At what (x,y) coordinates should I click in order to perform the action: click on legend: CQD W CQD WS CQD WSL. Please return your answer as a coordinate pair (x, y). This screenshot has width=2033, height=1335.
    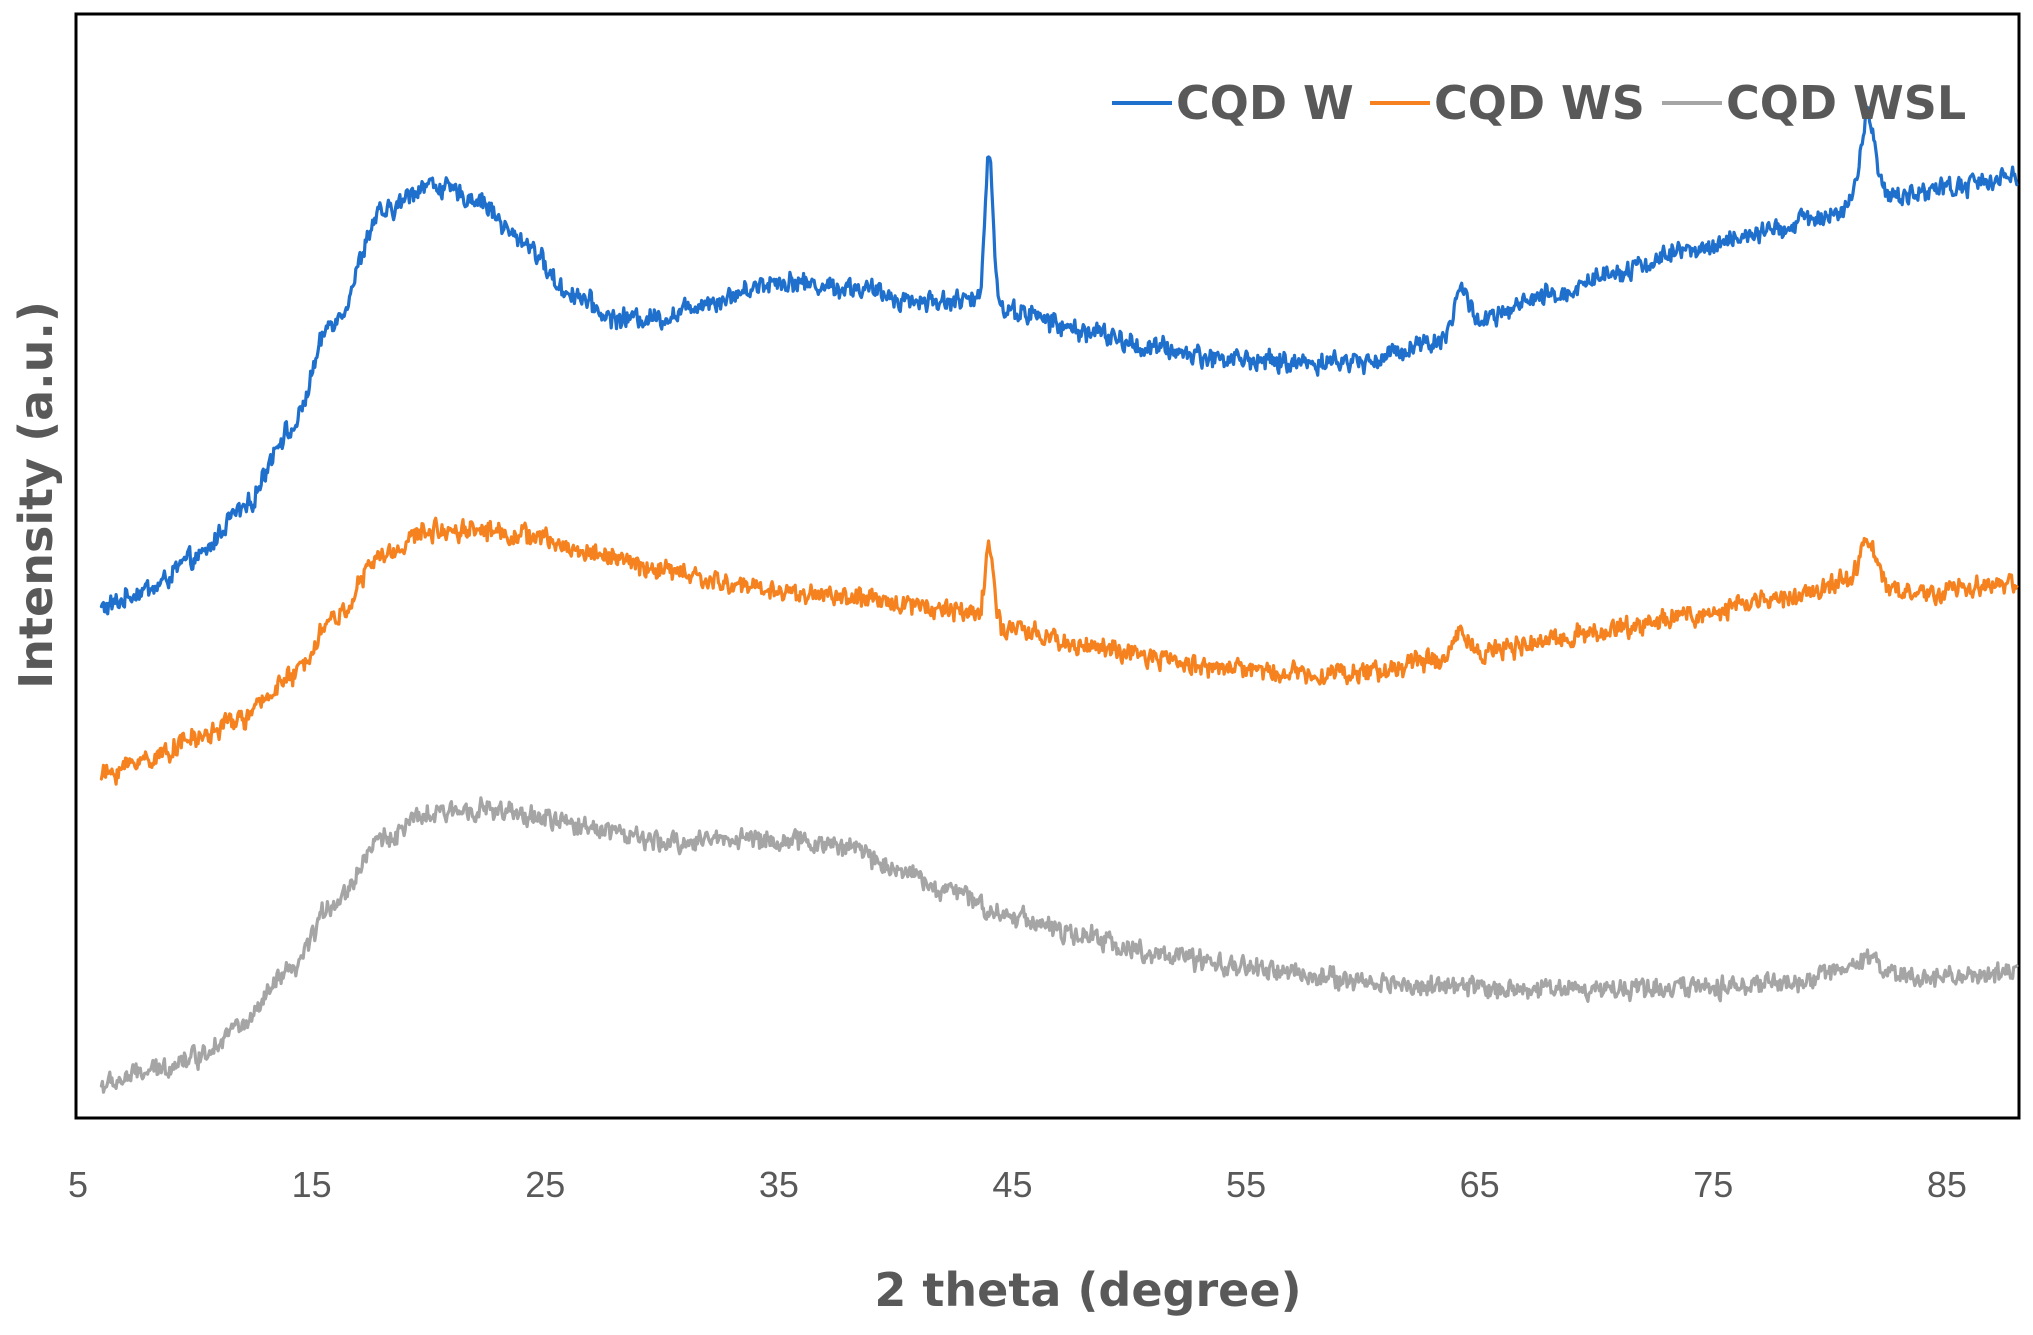
    Looking at the image, I should click on (1539, 103).